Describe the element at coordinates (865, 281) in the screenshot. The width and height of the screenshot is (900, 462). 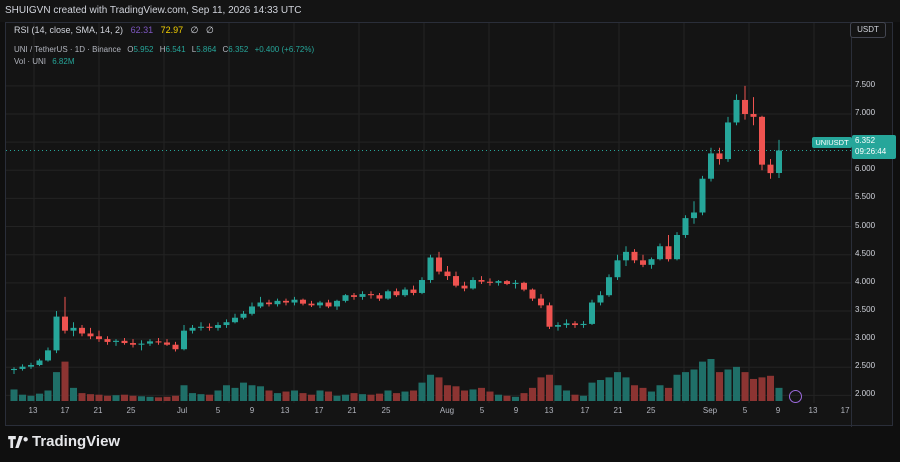
I see `price-tick-label: 4.000` at that location.